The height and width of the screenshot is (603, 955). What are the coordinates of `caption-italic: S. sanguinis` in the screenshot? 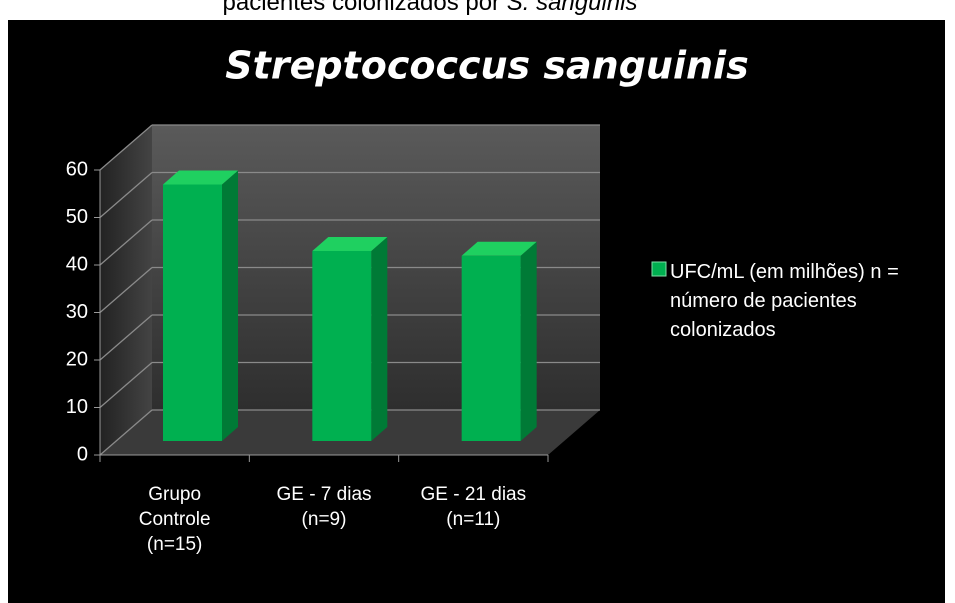 It's located at (572, 8).